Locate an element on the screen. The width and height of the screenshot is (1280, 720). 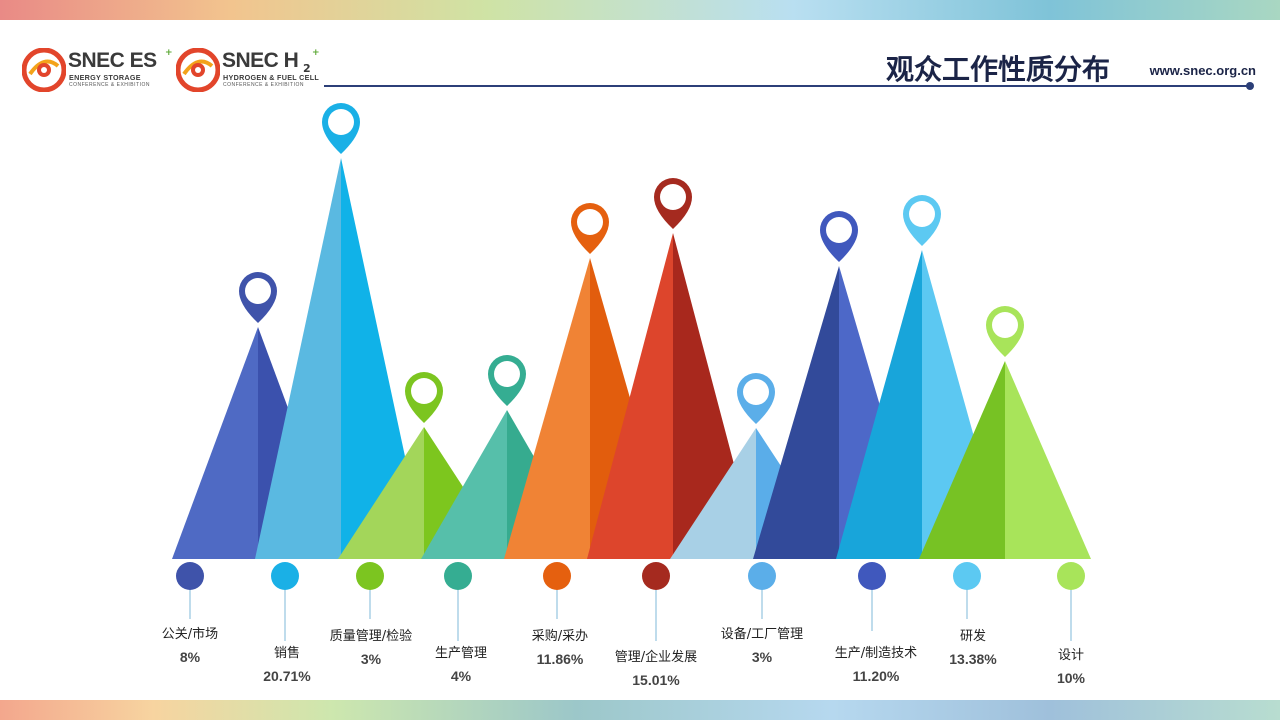
page-title: 观众工作性质分布 is located at coordinates (997, 69).